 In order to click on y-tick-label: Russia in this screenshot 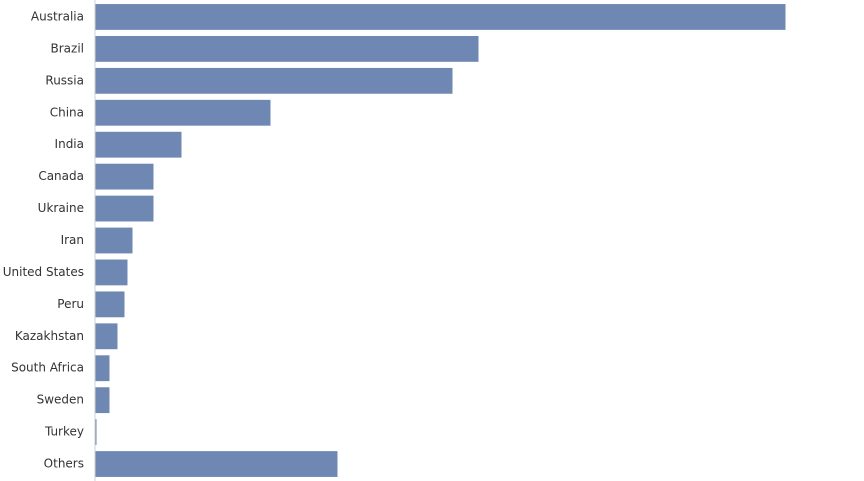, I will do `click(64, 80)`.